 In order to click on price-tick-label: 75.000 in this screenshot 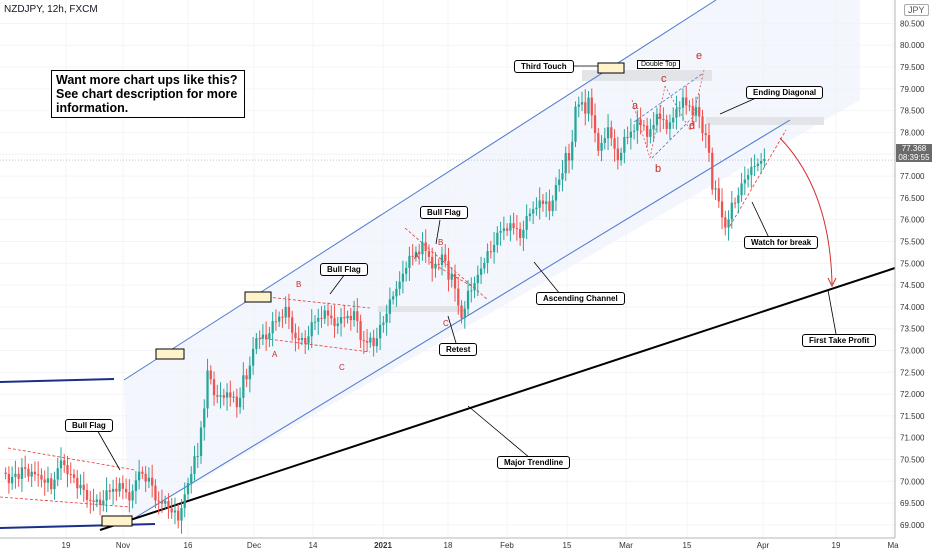, I will do `click(912, 263)`.